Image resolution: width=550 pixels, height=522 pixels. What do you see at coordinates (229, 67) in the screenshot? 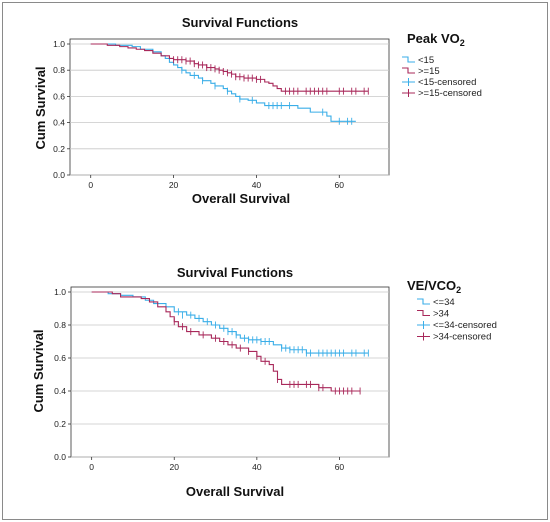
I see `survival-curve->=15` at bounding box center [229, 67].